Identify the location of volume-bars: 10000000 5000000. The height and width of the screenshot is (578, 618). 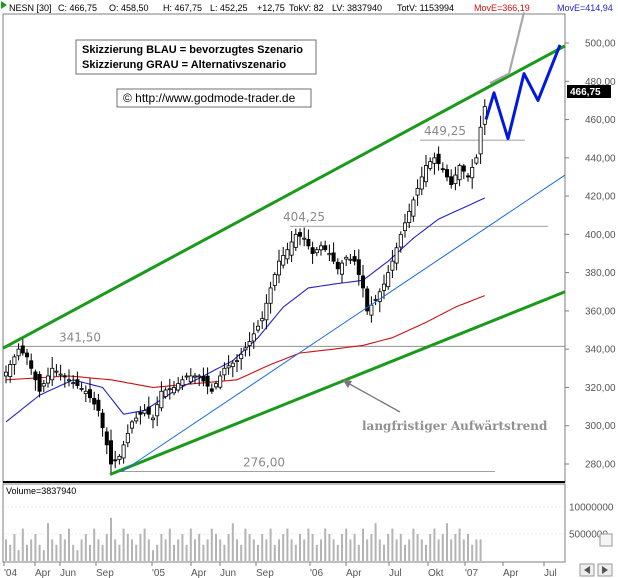
(308, 532).